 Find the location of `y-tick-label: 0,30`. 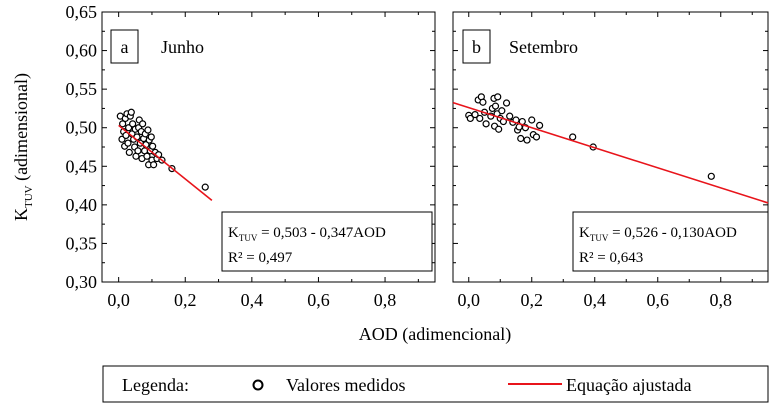

y-tick-label: 0,30 is located at coordinates (82, 282).